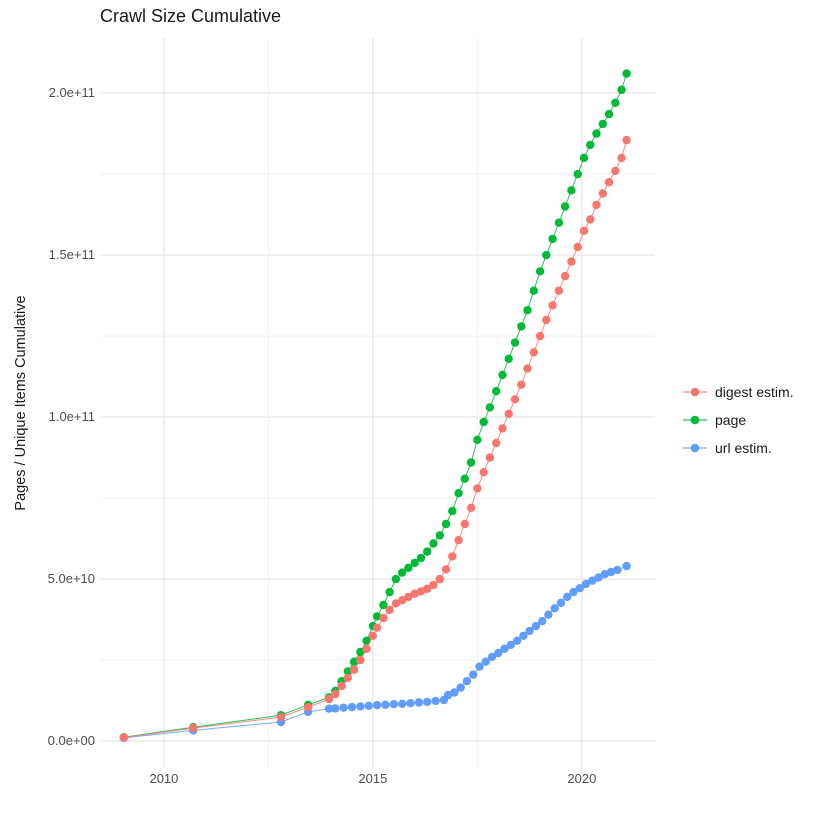 Image resolution: width=826 pixels, height=827 pixels. Describe the element at coordinates (743, 448) in the screenshot. I see `legend-label: url estim.` at that location.